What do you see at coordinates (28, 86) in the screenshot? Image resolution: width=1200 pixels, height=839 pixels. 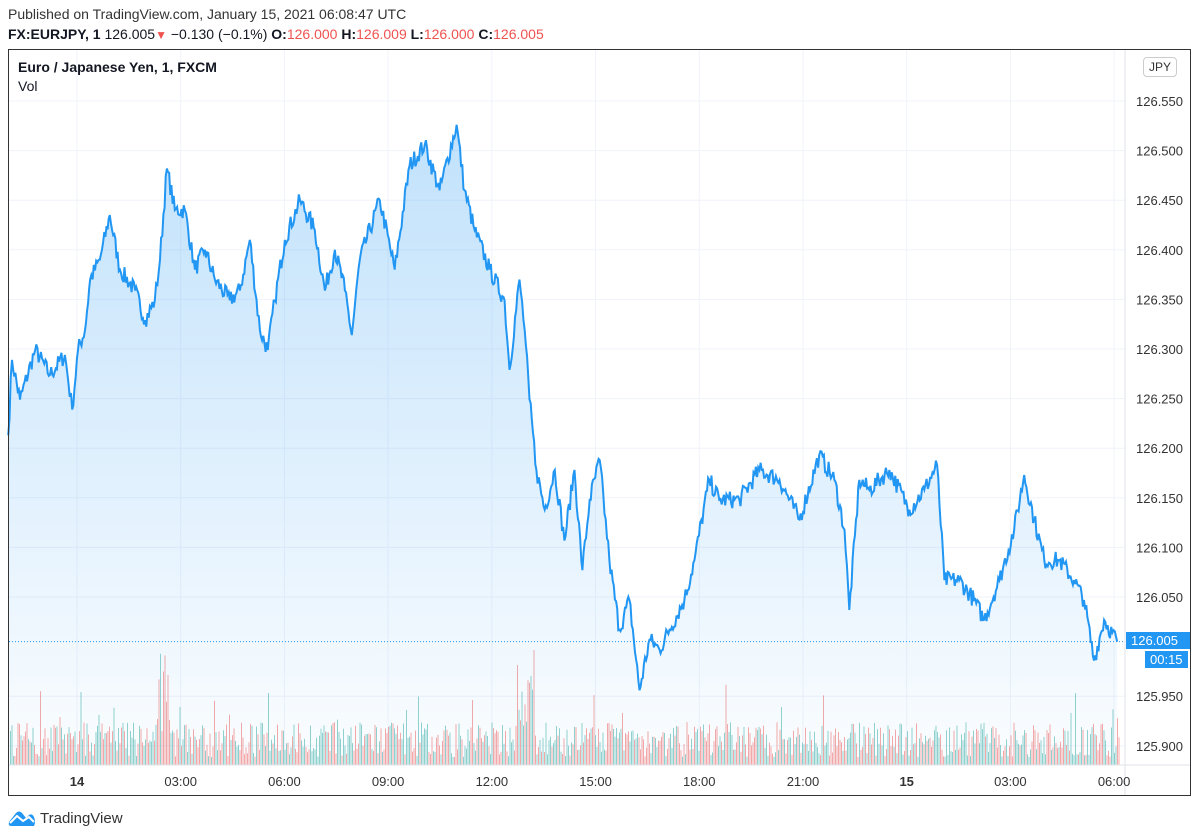 I see `volume-legend: Vol` at bounding box center [28, 86].